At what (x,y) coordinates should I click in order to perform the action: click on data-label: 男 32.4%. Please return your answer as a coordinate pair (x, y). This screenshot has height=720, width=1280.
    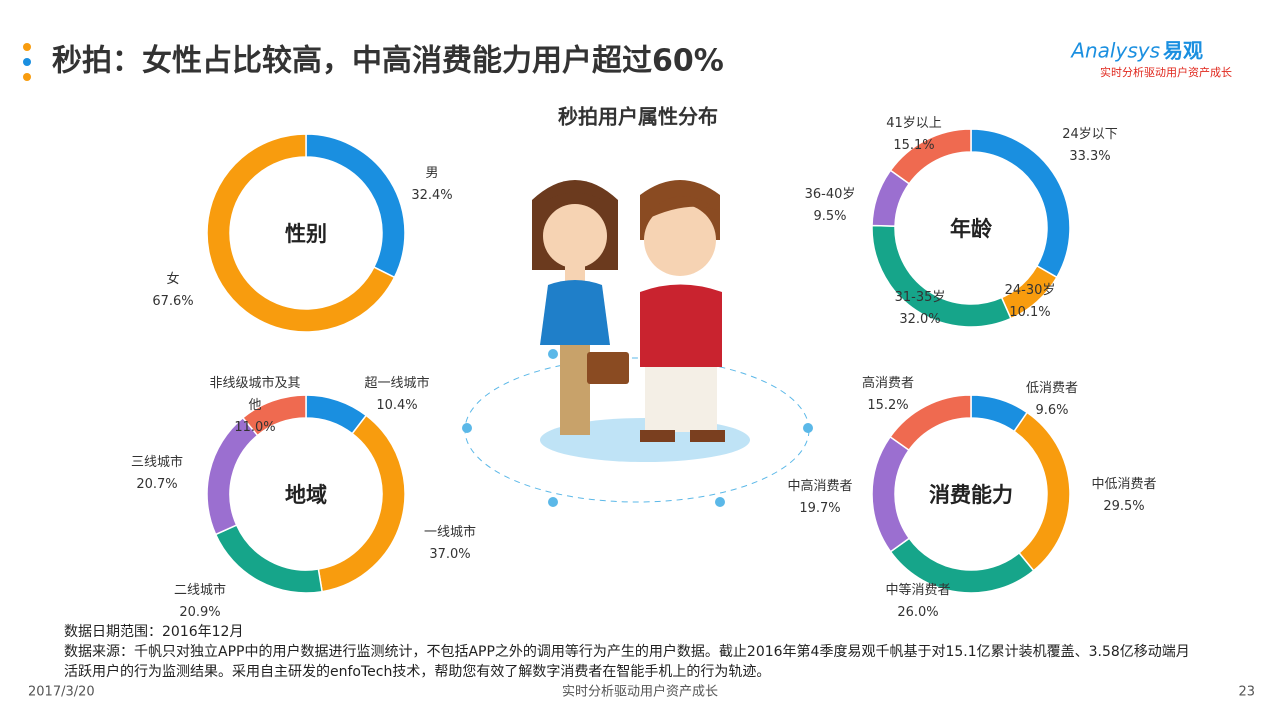
    Looking at the image, I should click on (432, 185).